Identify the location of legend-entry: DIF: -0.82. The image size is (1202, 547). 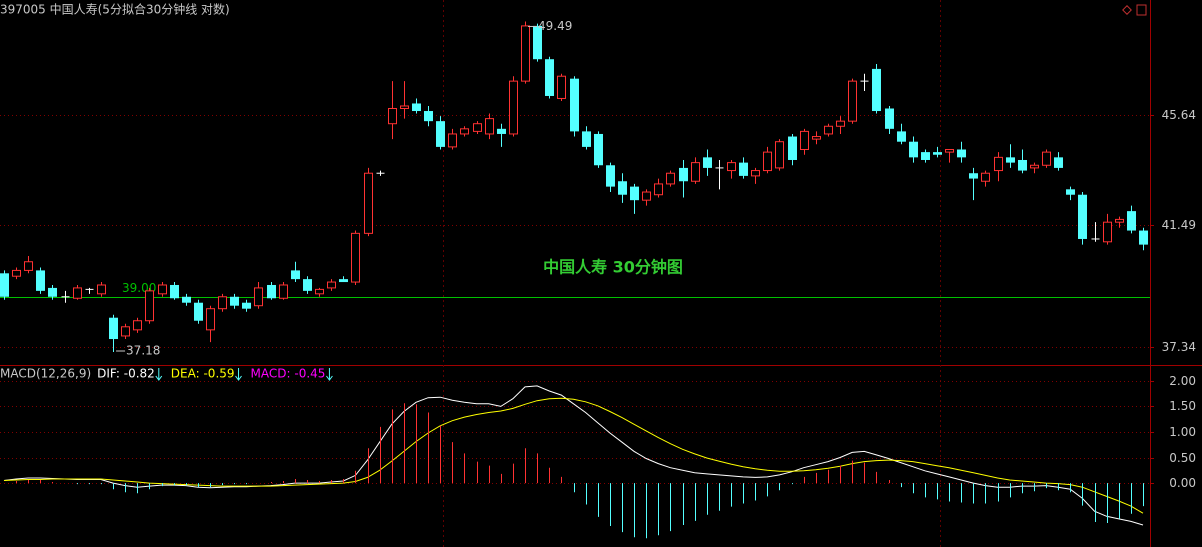
(126, 374).